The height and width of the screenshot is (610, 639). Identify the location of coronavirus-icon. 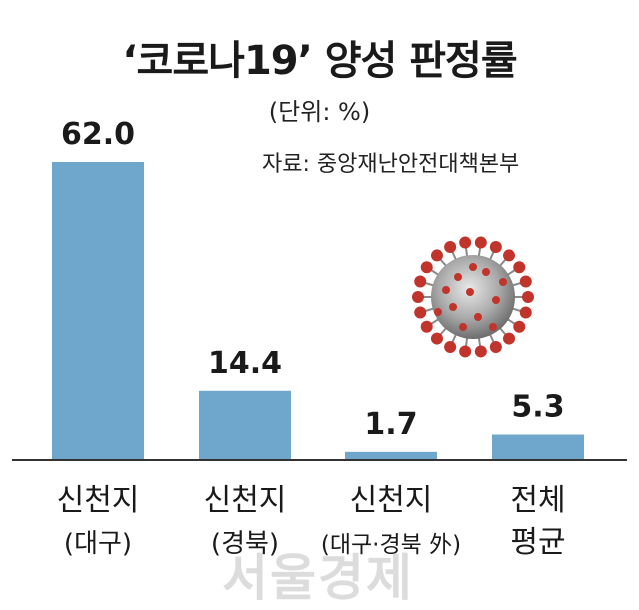
(473, 297).